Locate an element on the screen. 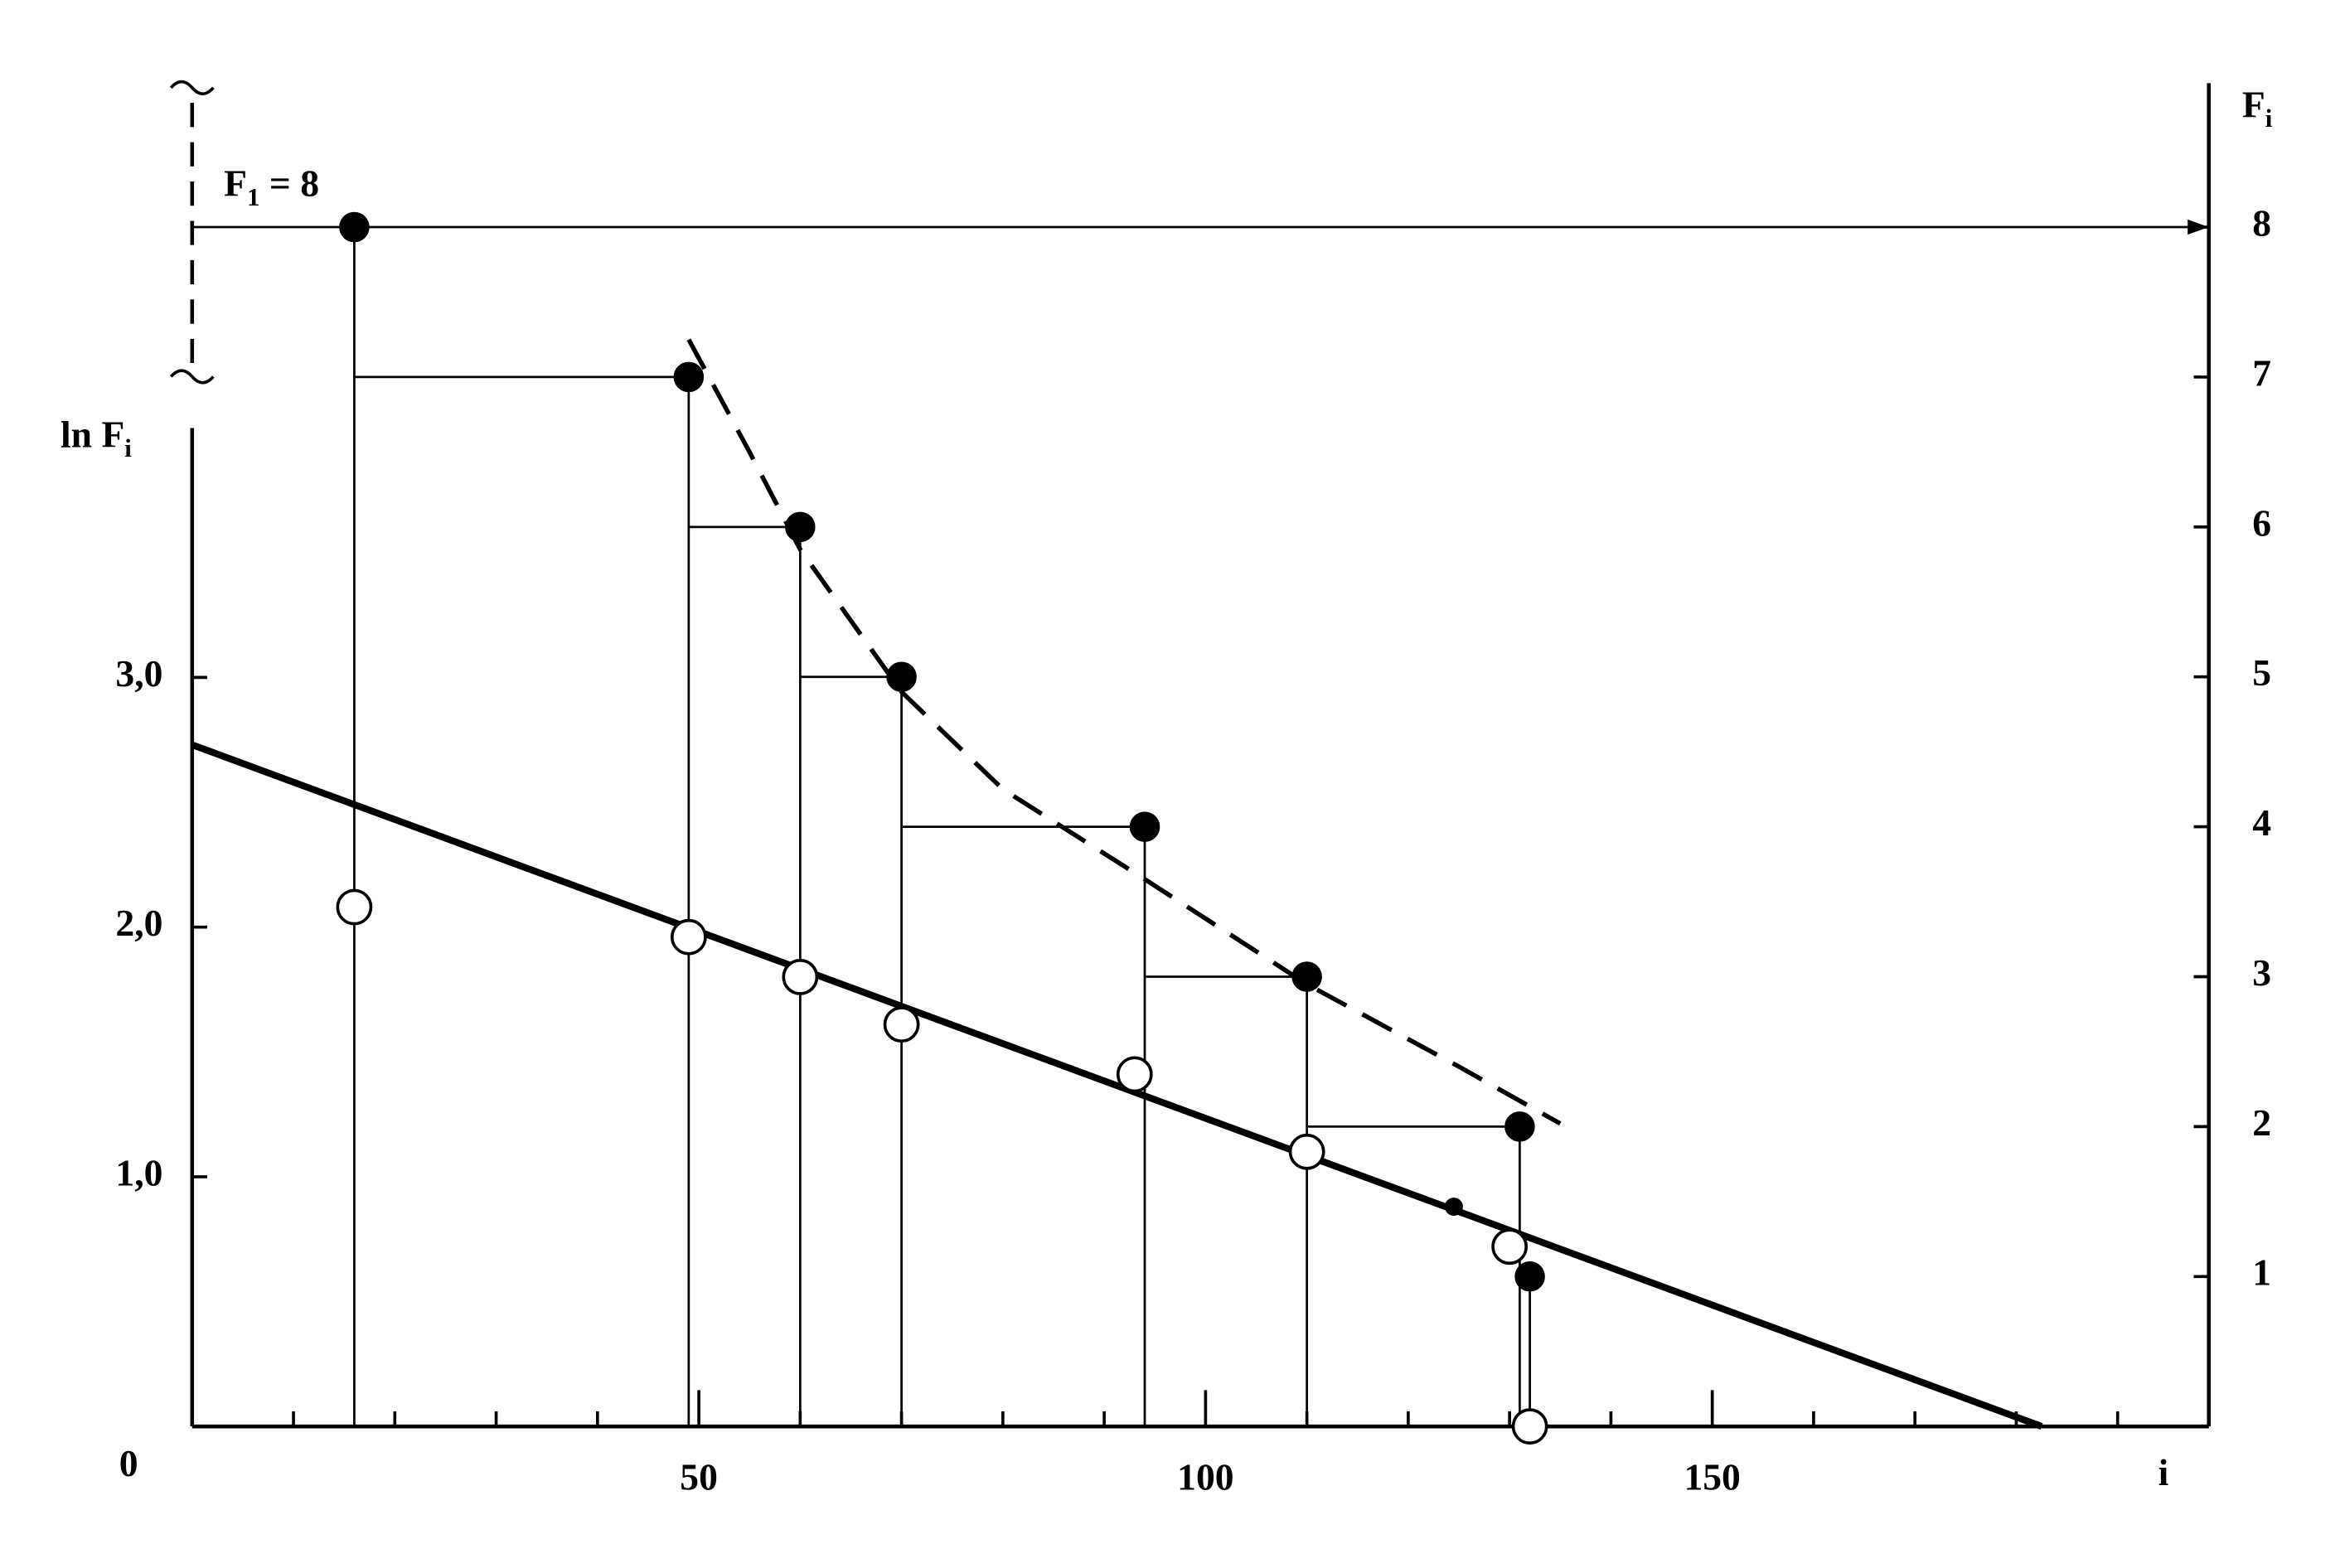 The image size is (2345, 1568). y-axis-label-sub: i is located at coordinates (128, 447).